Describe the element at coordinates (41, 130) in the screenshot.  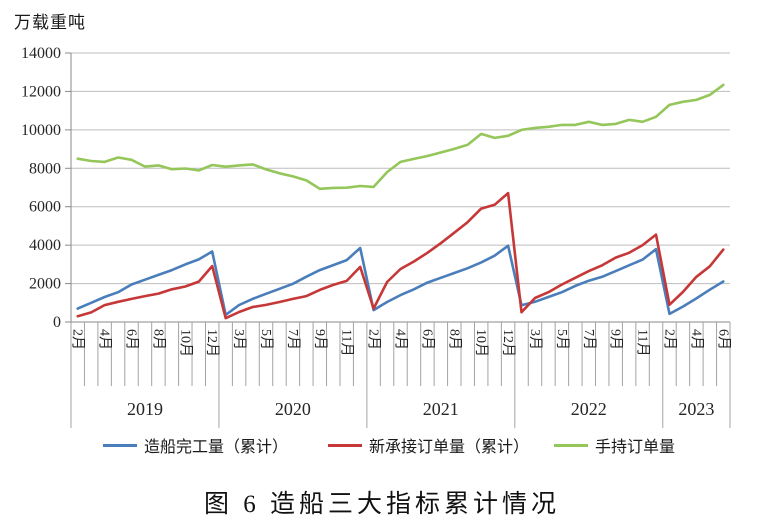
I see `y-tick-label: 10000` at that location.